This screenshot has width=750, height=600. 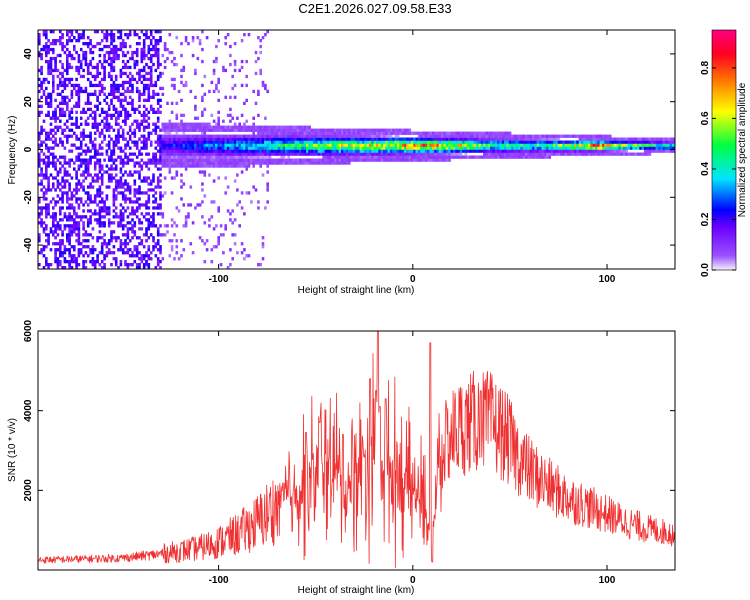 I want to click on y-tick-label: -20, so click(x=28, y=197).